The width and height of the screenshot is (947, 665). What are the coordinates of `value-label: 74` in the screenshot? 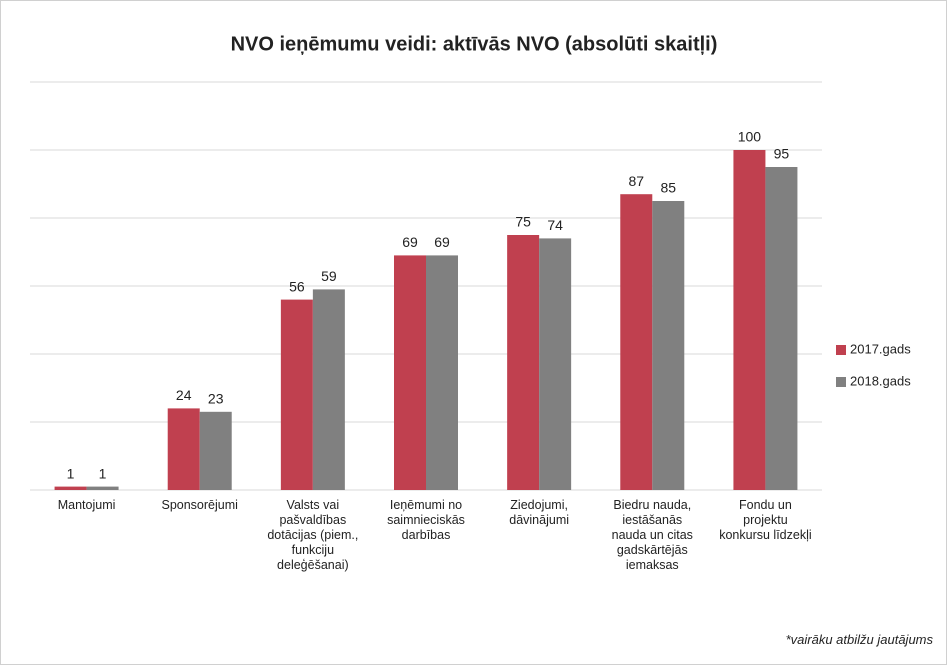 It's located at (555, 225).